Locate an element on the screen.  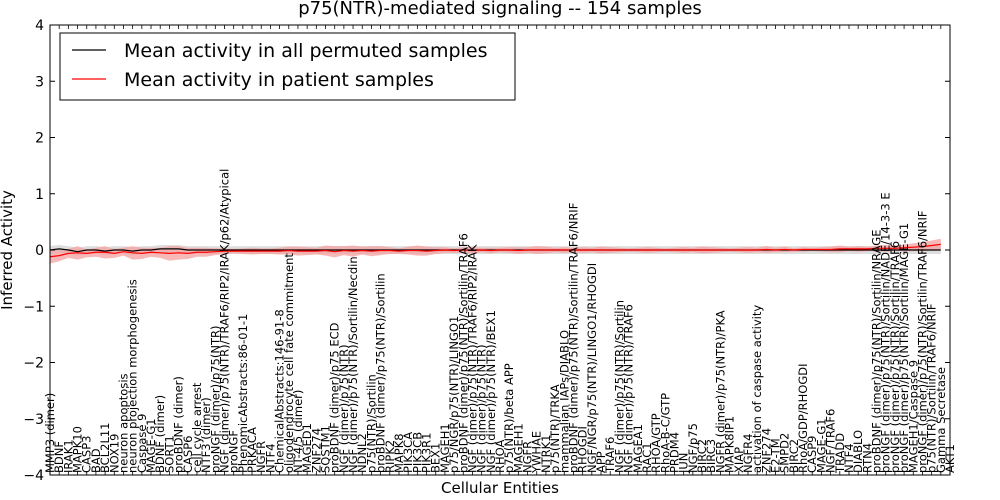
category-label: ChemicalAbstracts:146-91-8 is located at coordinates (280, 391).